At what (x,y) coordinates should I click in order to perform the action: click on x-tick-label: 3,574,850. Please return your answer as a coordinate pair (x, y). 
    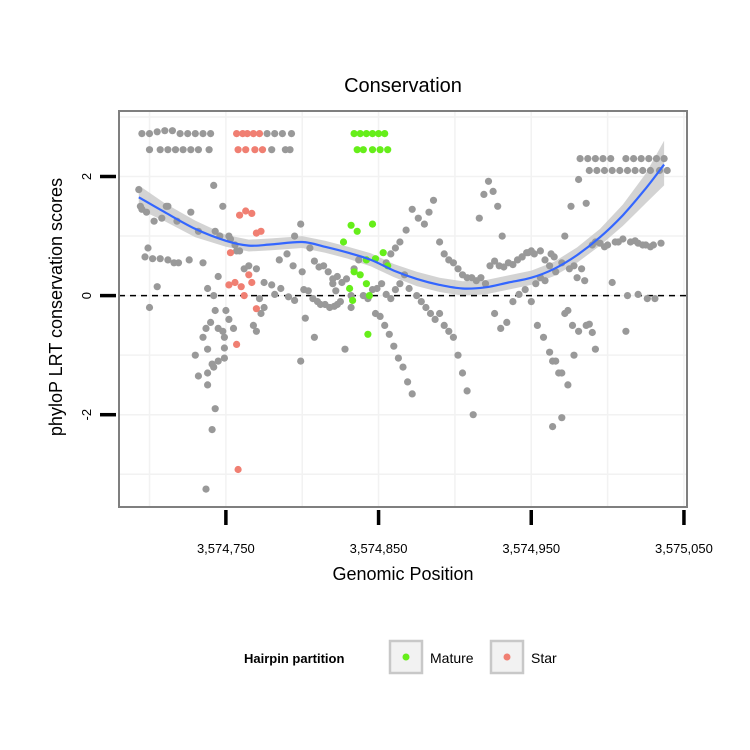
    Looking at the image, I should click on (379, 548).